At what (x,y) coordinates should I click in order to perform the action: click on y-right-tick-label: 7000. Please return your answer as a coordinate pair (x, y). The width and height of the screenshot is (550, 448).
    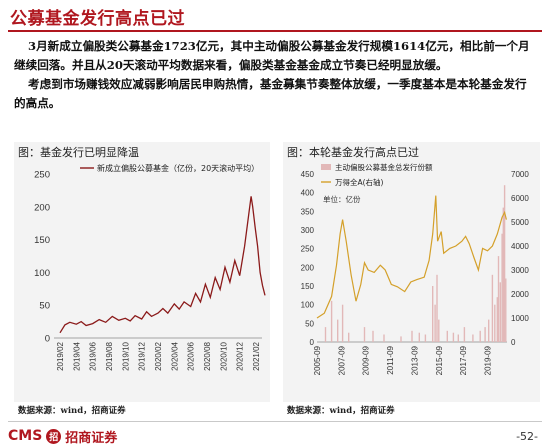
    Looking at the image, I should click on (520, 174).